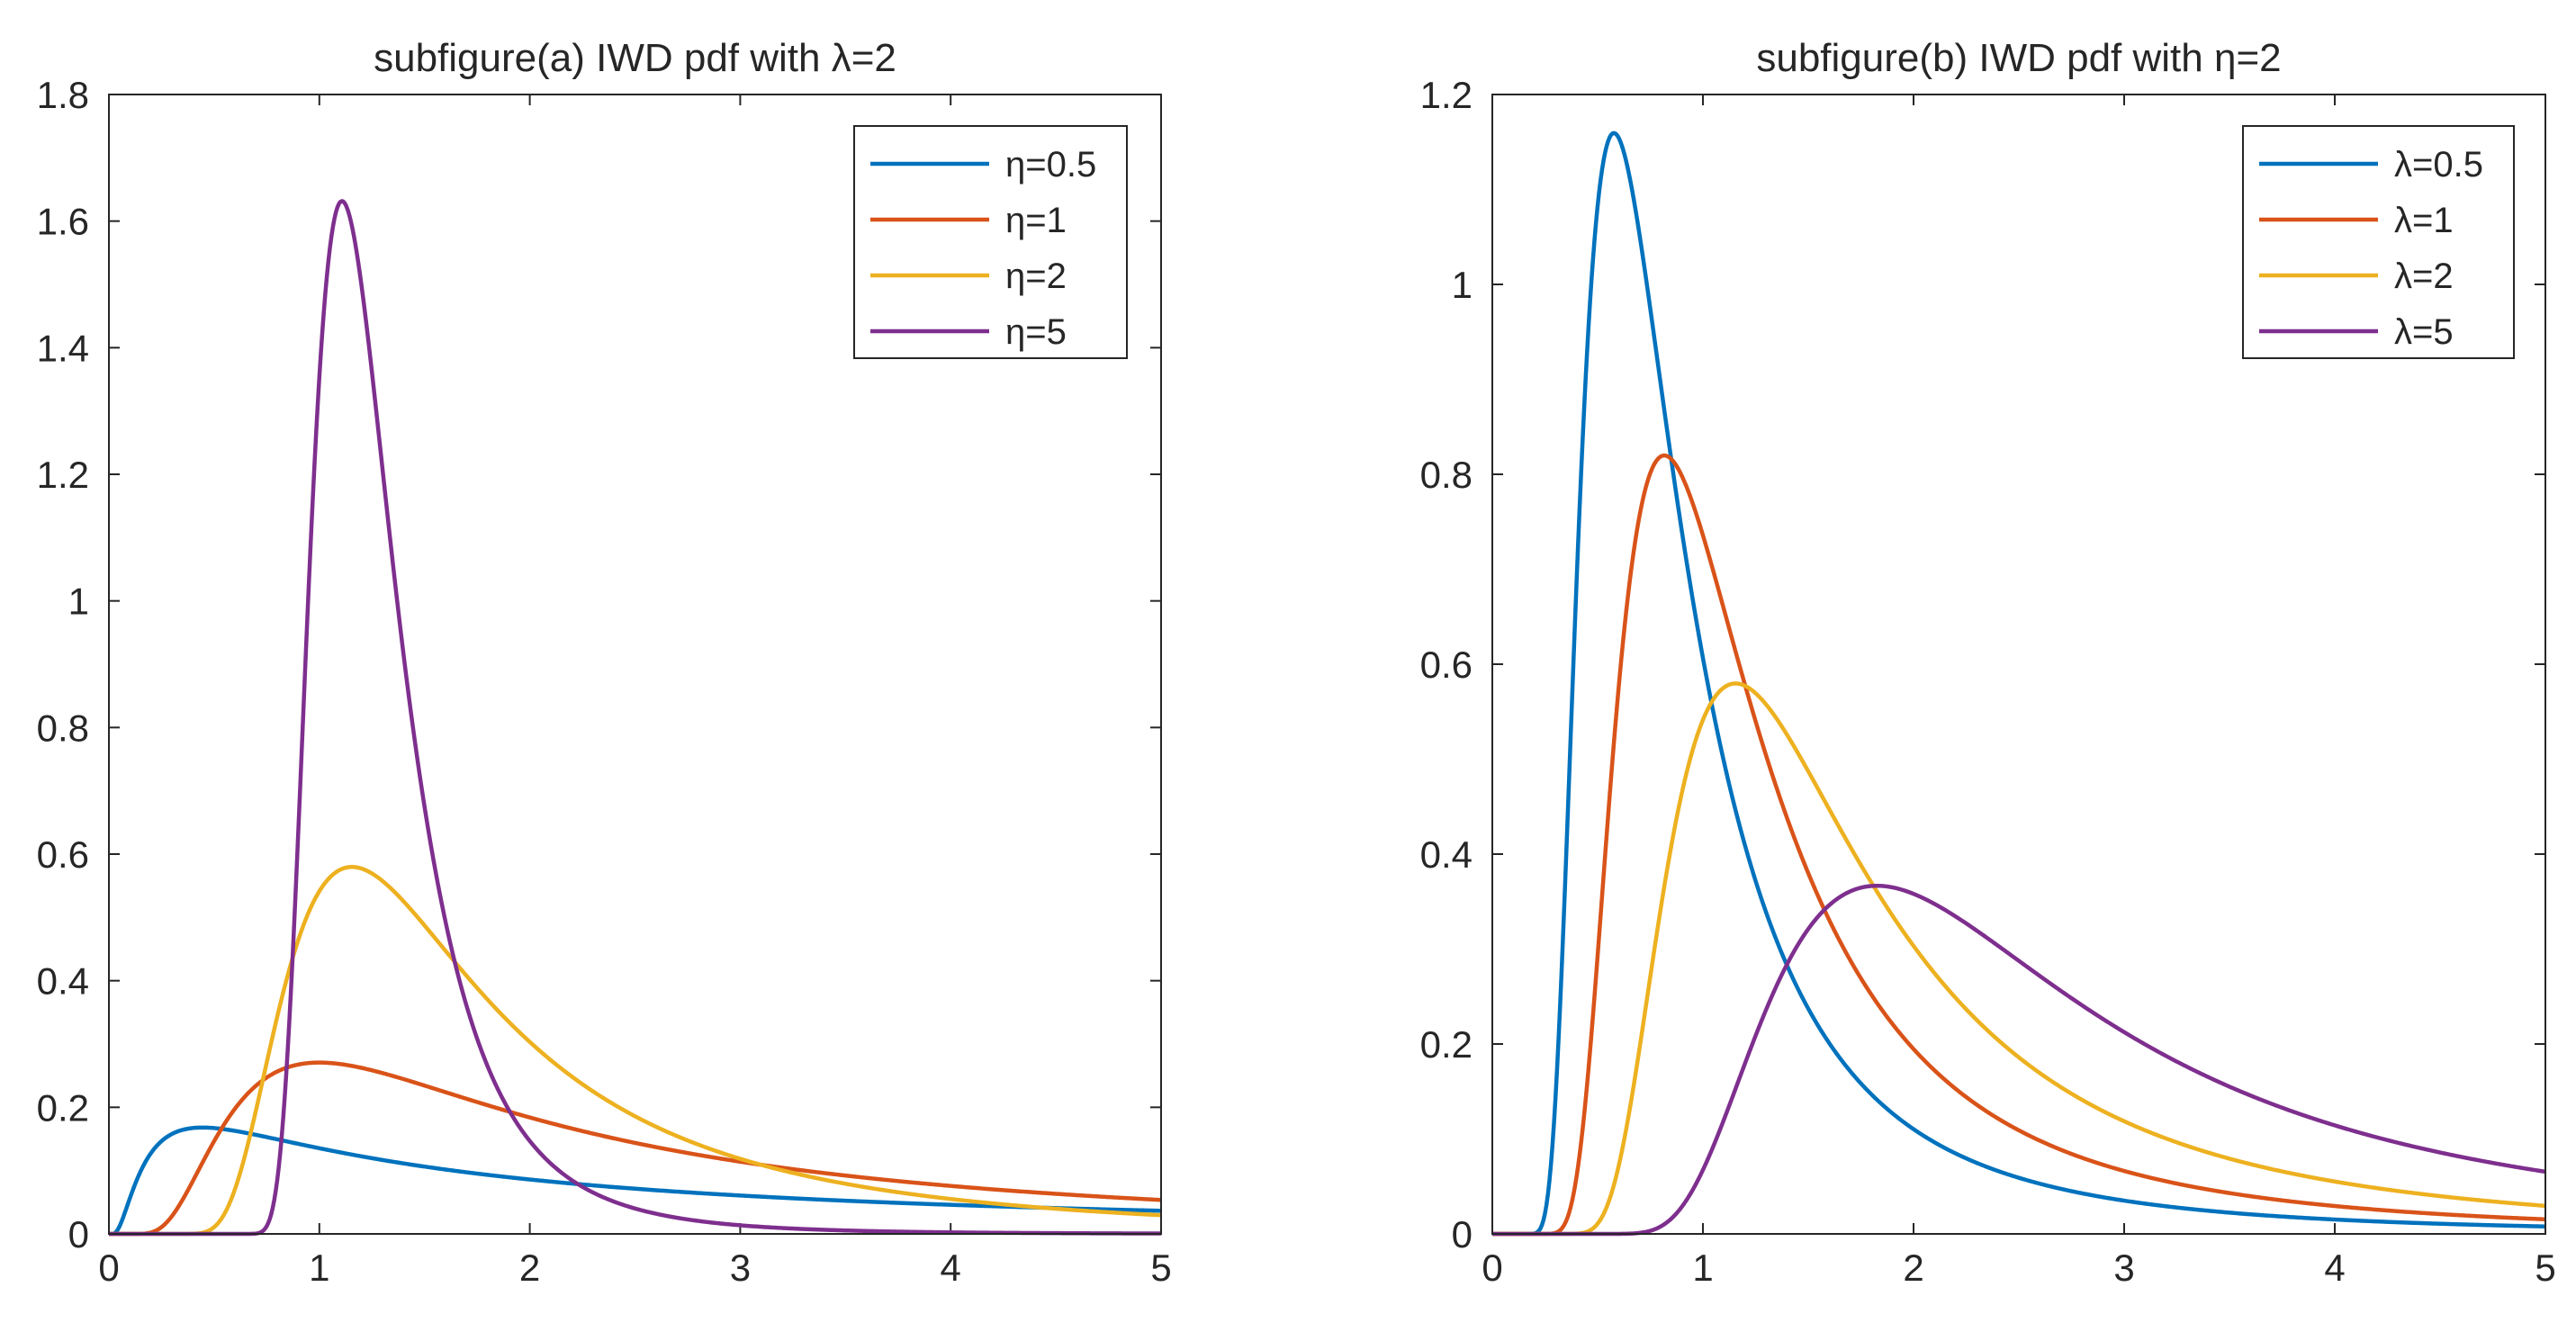  I want to click on legend-a: η=0.5 η=1 η=2 η=5, so click(990, 242).